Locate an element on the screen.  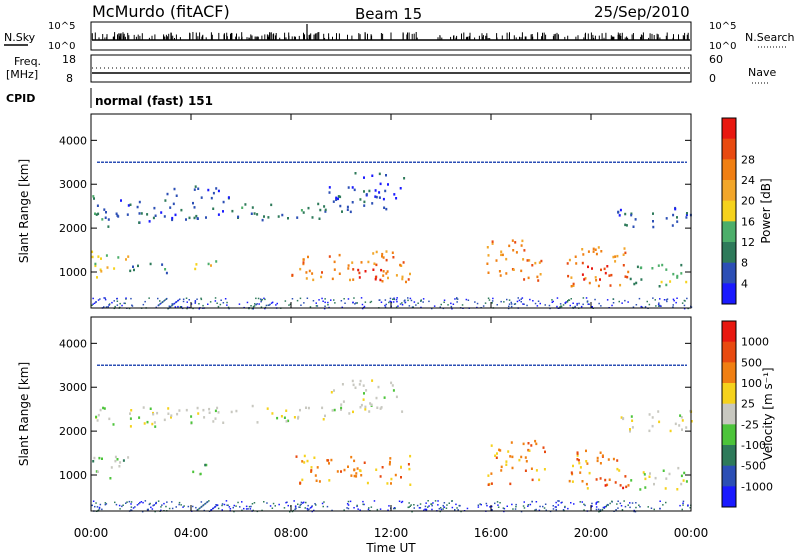
power-region is located at coordinates (279, 212).